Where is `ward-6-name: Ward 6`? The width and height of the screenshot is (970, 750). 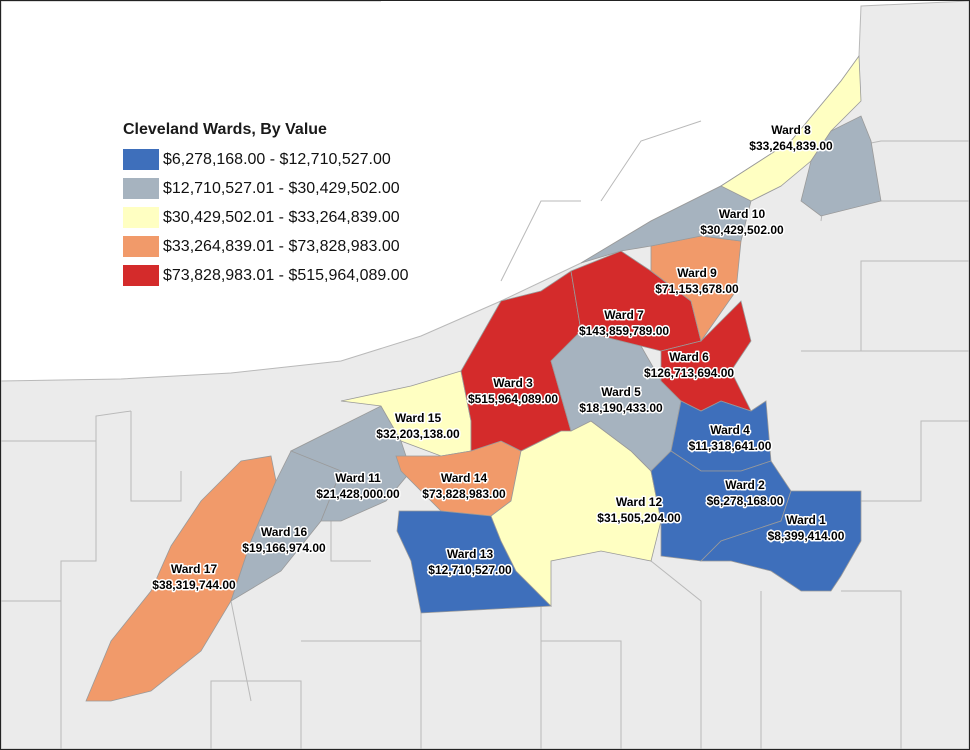 ward-6-name: Ward 6 is located at coordinates (689, 357).